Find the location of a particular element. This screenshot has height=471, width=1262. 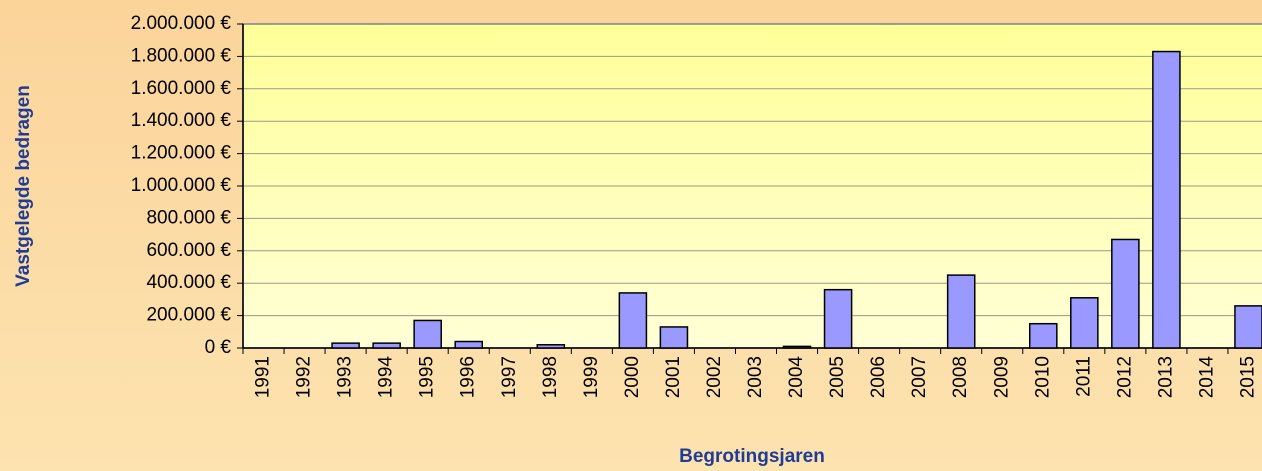

x-tick-label: 2004 is located at coordinates (796, 377).